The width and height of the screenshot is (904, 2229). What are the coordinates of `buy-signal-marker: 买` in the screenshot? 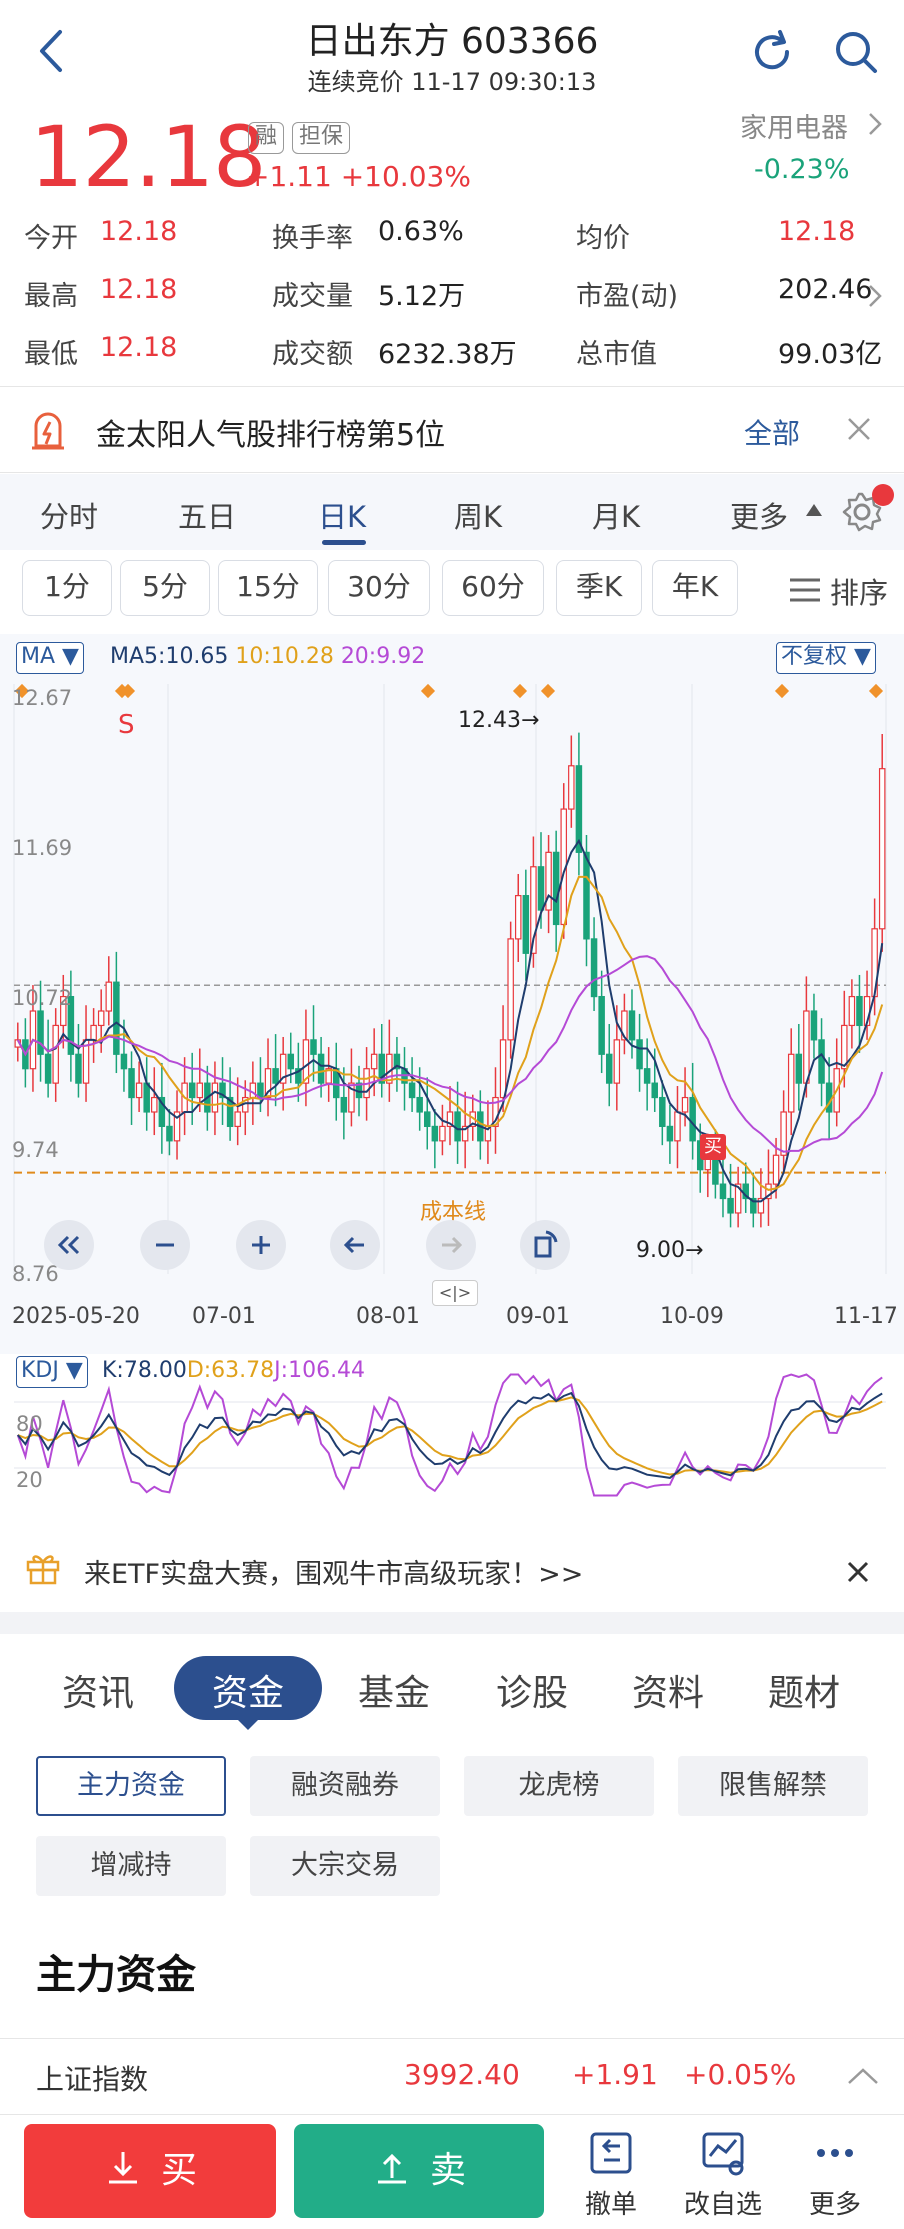 It's located at (713, 1147).